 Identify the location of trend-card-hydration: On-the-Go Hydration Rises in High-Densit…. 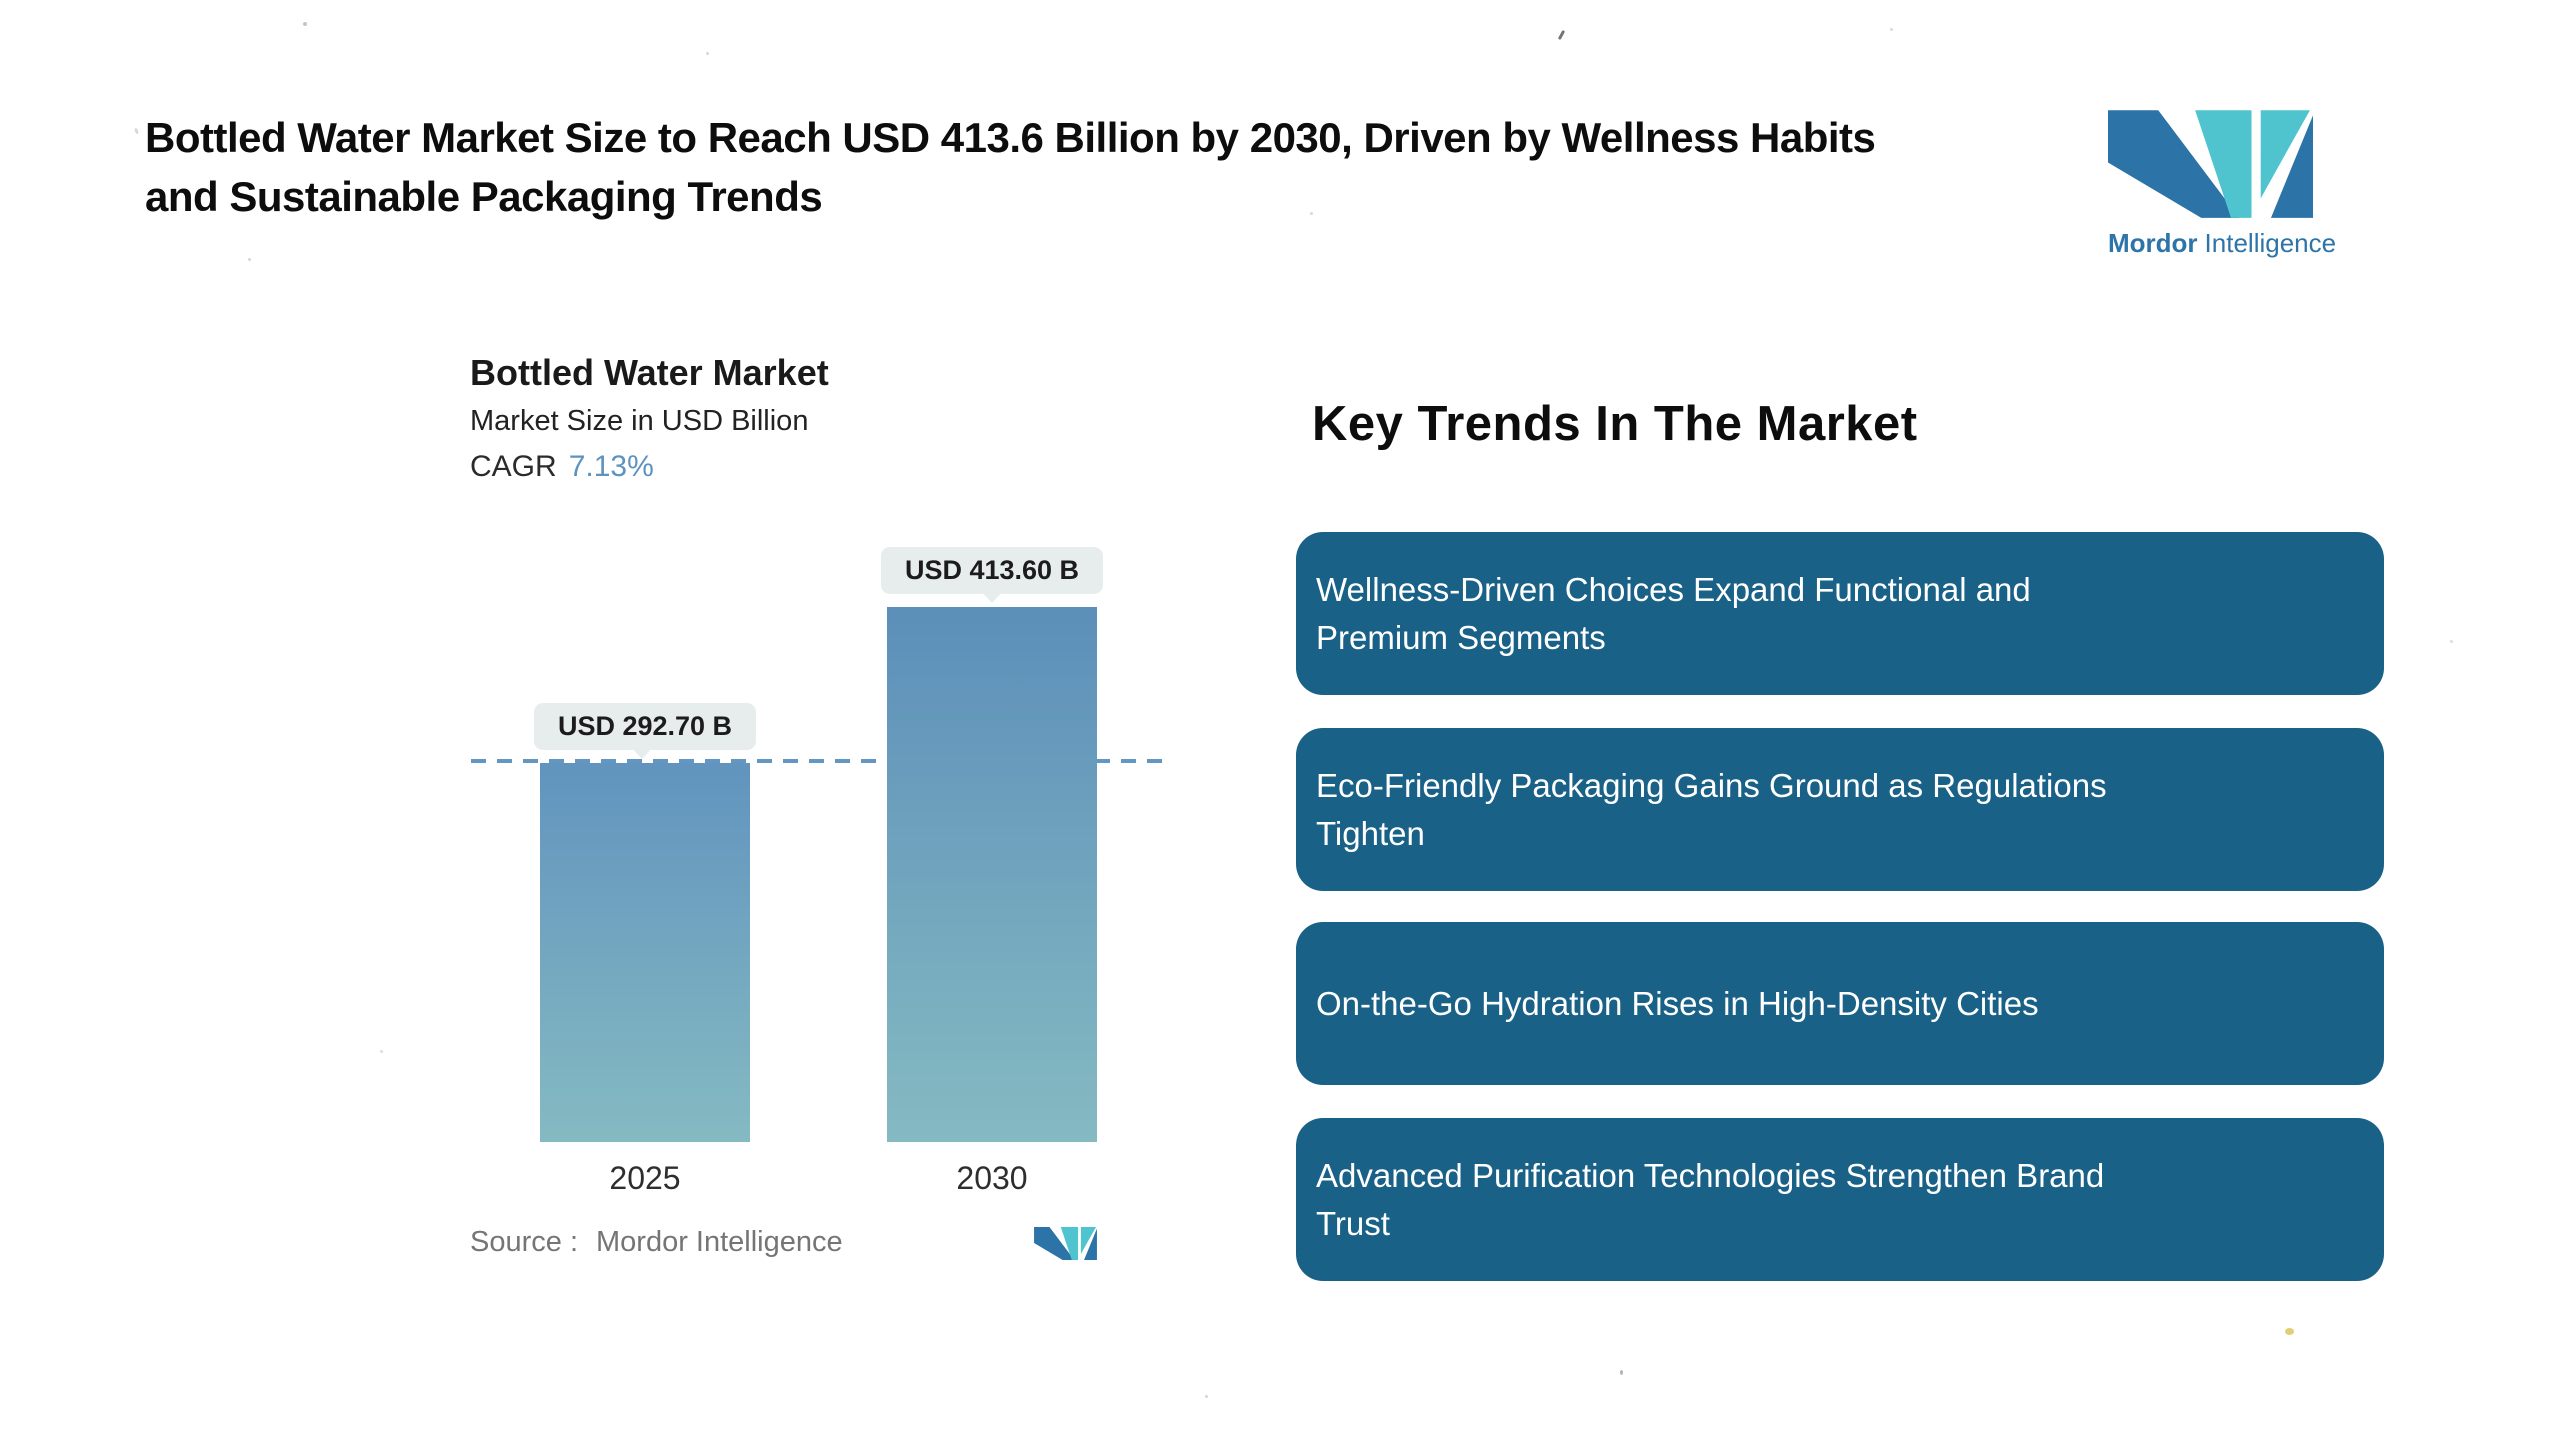
(1840, 1003).